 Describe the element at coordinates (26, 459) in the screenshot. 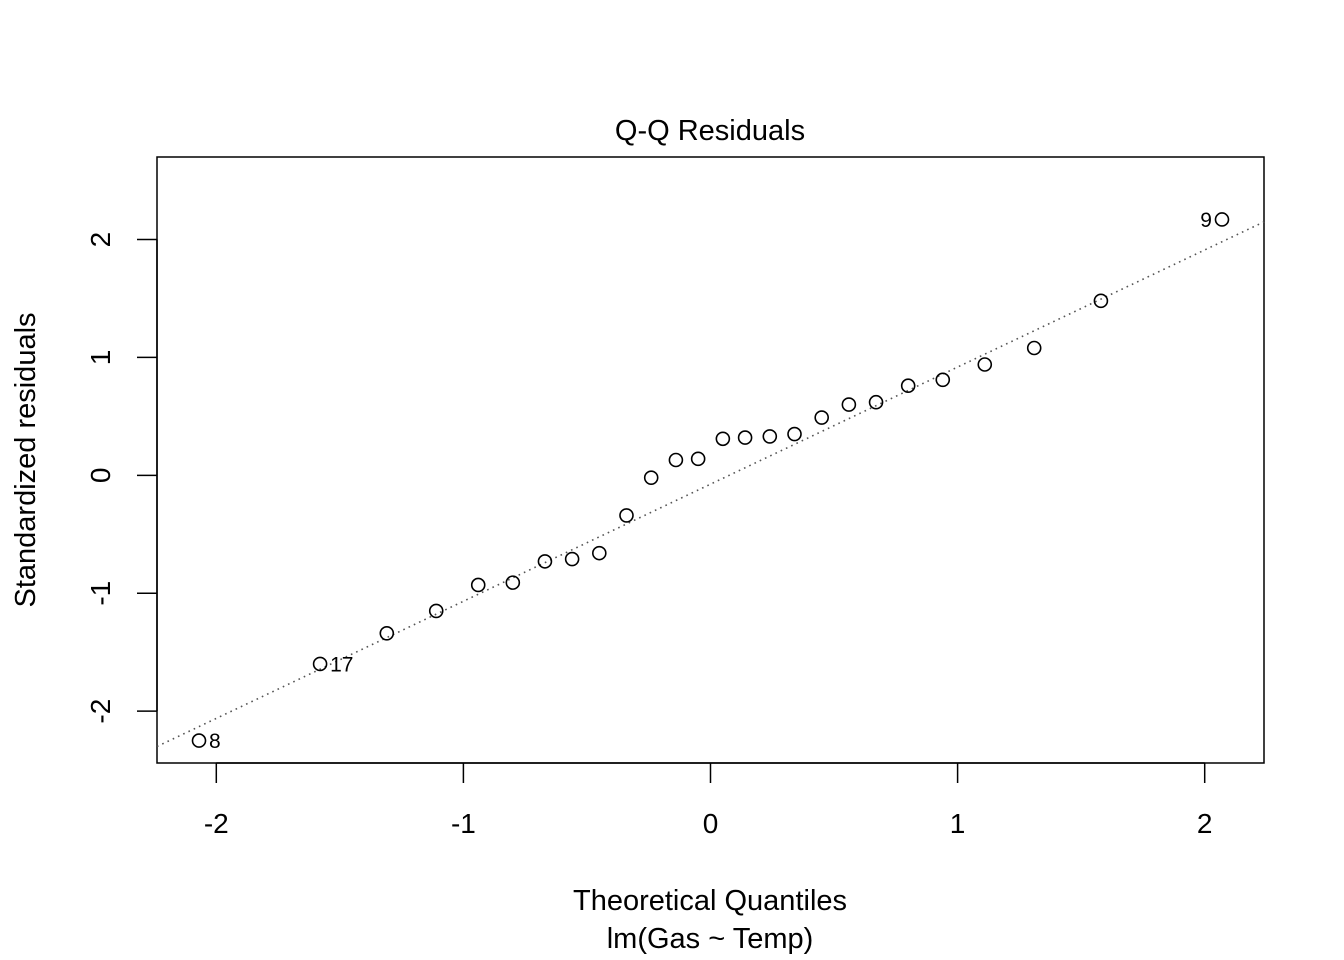

I see `y-axis-label: Standardized residuals` at that location.